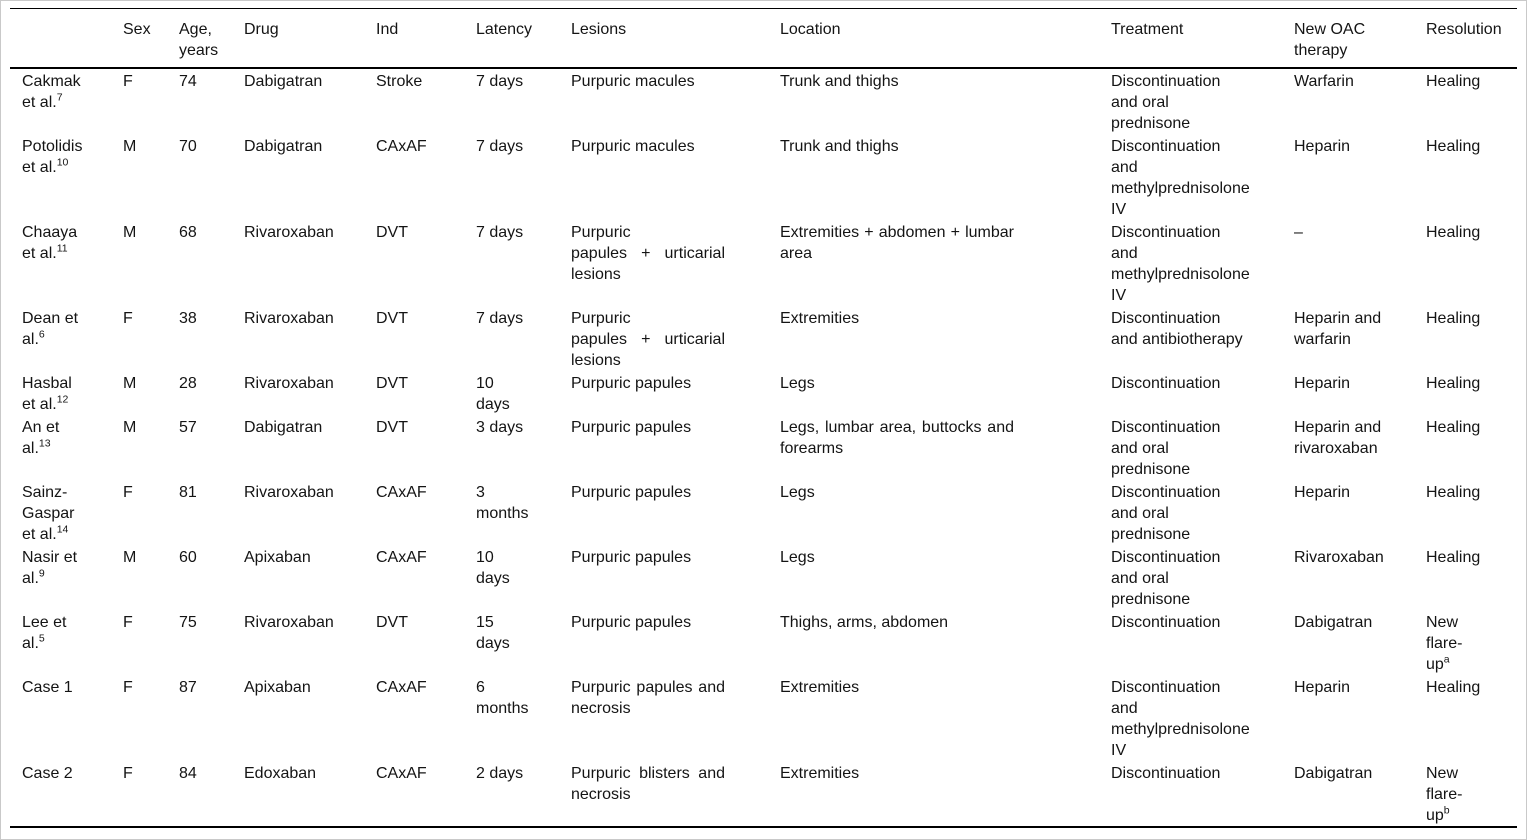  I want to click on study-name: Nasir et al., so click(50, 568).